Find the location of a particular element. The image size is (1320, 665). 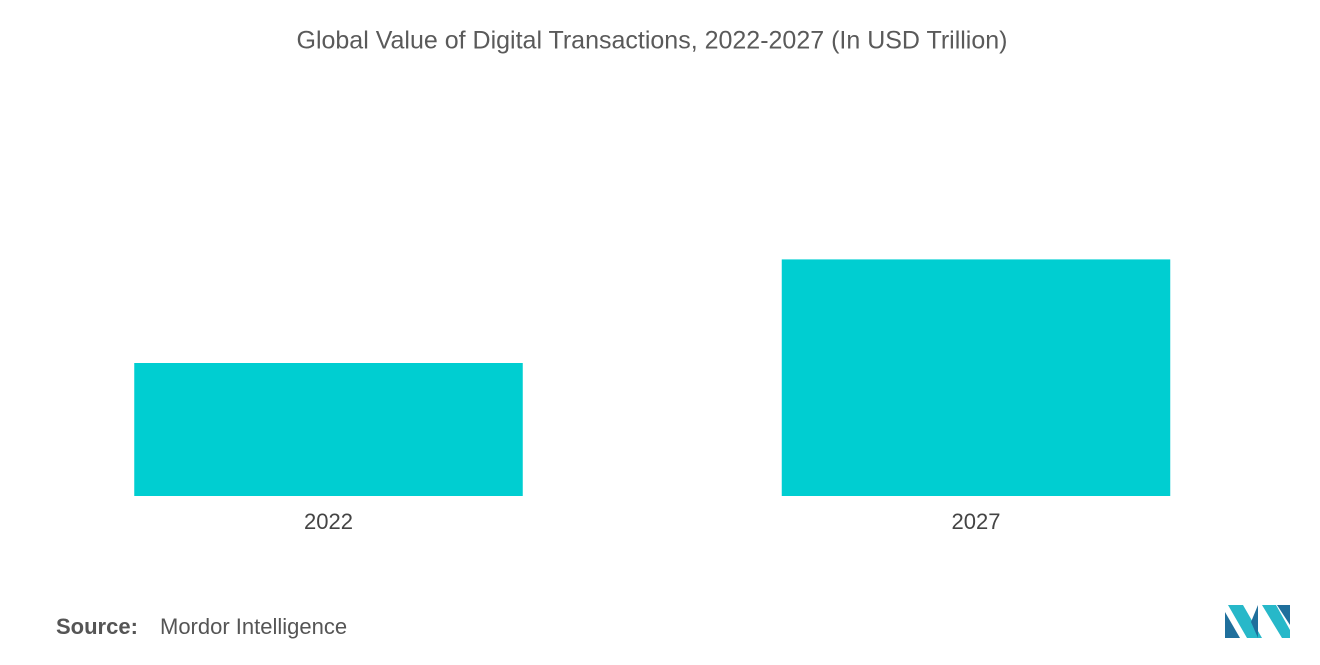

logo is located at coordinates (1257, 621).